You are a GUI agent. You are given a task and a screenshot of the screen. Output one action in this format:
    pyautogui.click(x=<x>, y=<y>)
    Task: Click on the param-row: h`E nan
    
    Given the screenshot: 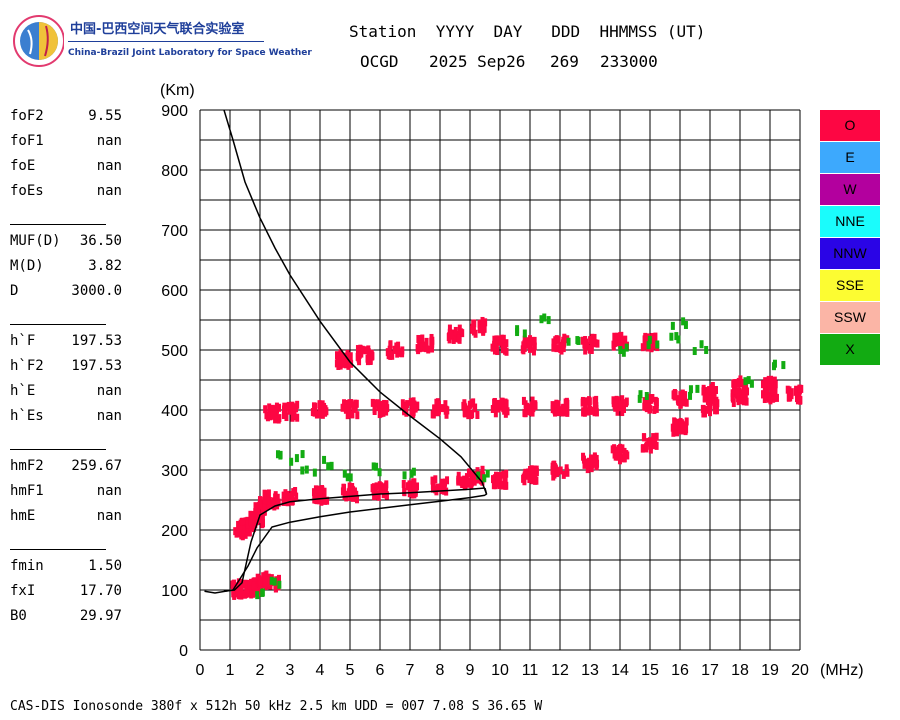 What is the action you would take?
    pyautogui.click(x=66, y=391)
    